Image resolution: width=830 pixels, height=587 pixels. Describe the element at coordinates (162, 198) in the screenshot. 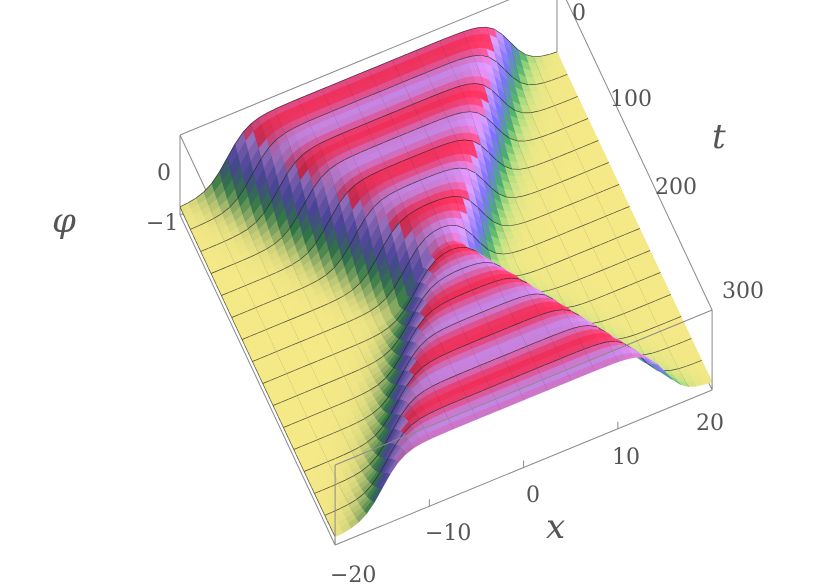

I see `z-ticks: 0 −1` at that location.